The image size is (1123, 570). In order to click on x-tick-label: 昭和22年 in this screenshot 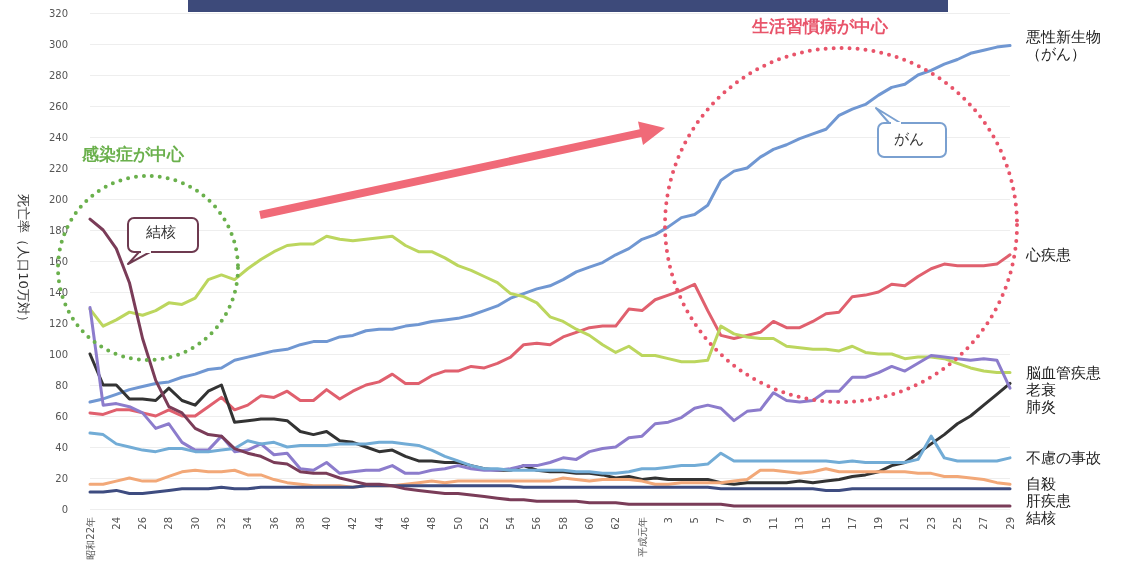, I will do `click(90, 538)`.